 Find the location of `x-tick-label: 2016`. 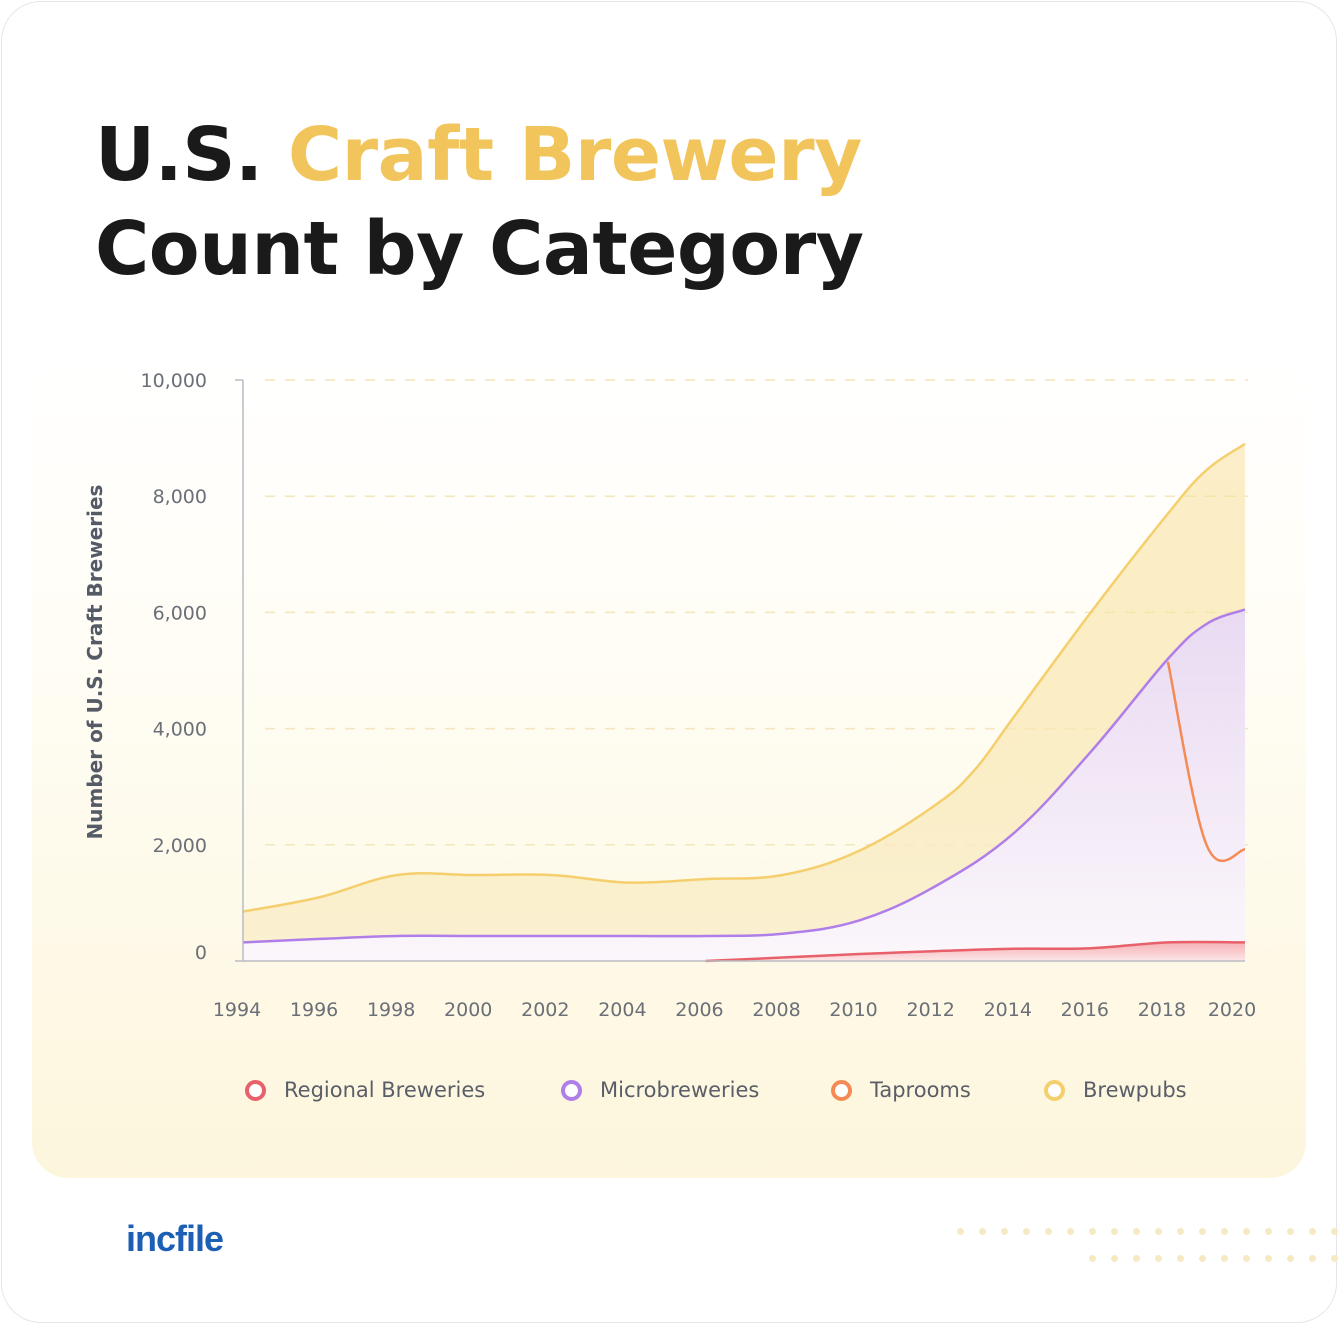

x-tick-label: 2016 is located at coordinates (1085, 1010).